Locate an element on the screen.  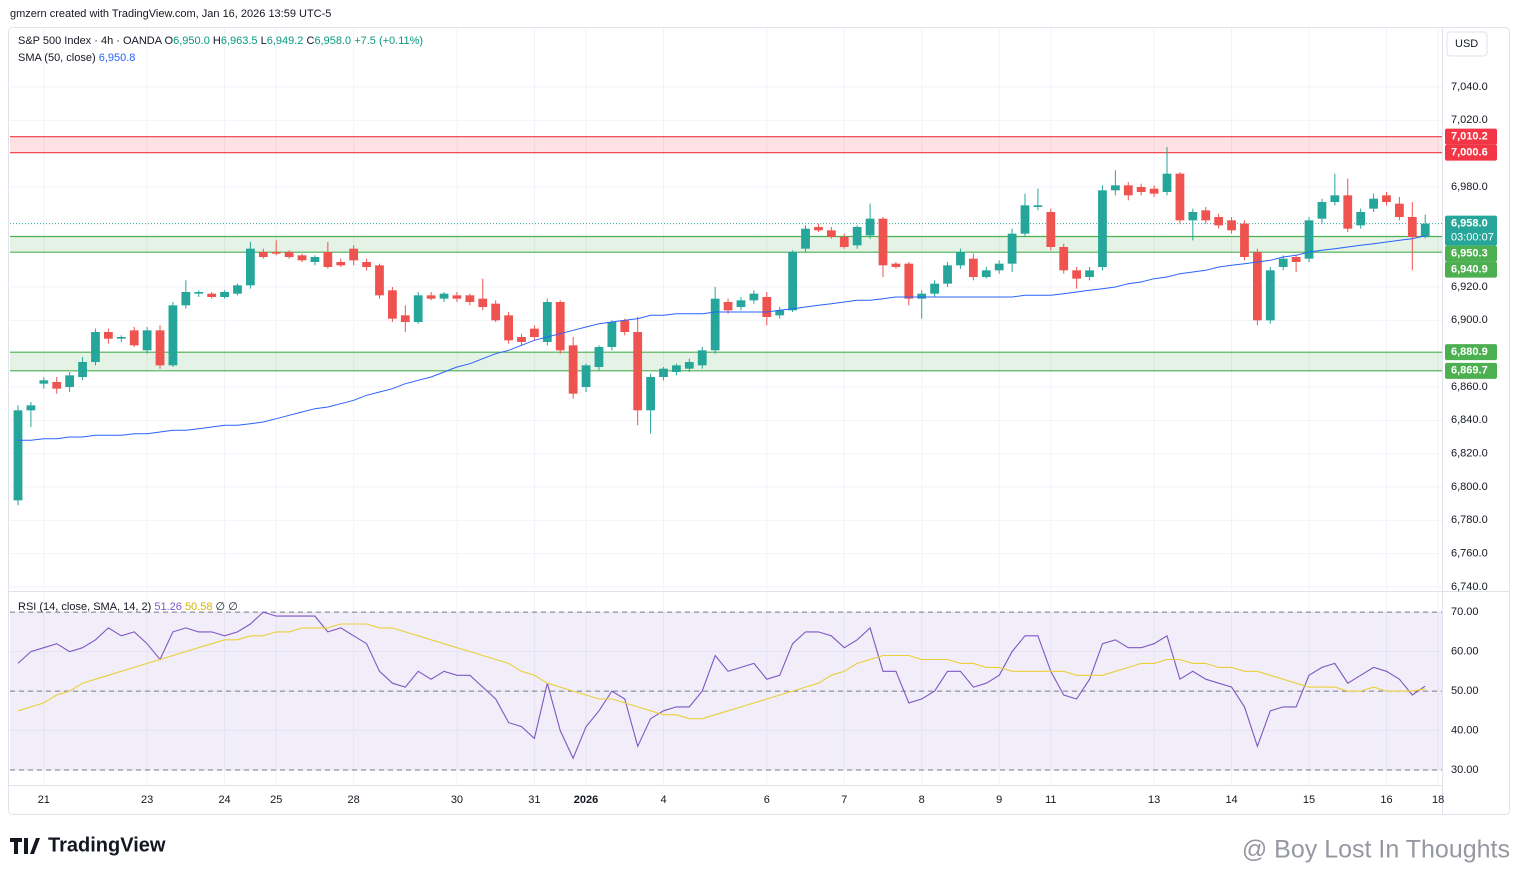
currency-button is located at coordinates (1467, 44).